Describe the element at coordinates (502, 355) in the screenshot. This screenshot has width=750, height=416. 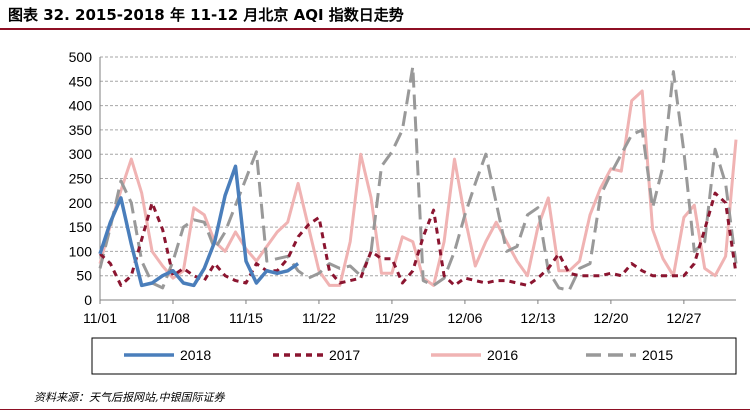
I see `legend-label-2016: 2016` at that location.